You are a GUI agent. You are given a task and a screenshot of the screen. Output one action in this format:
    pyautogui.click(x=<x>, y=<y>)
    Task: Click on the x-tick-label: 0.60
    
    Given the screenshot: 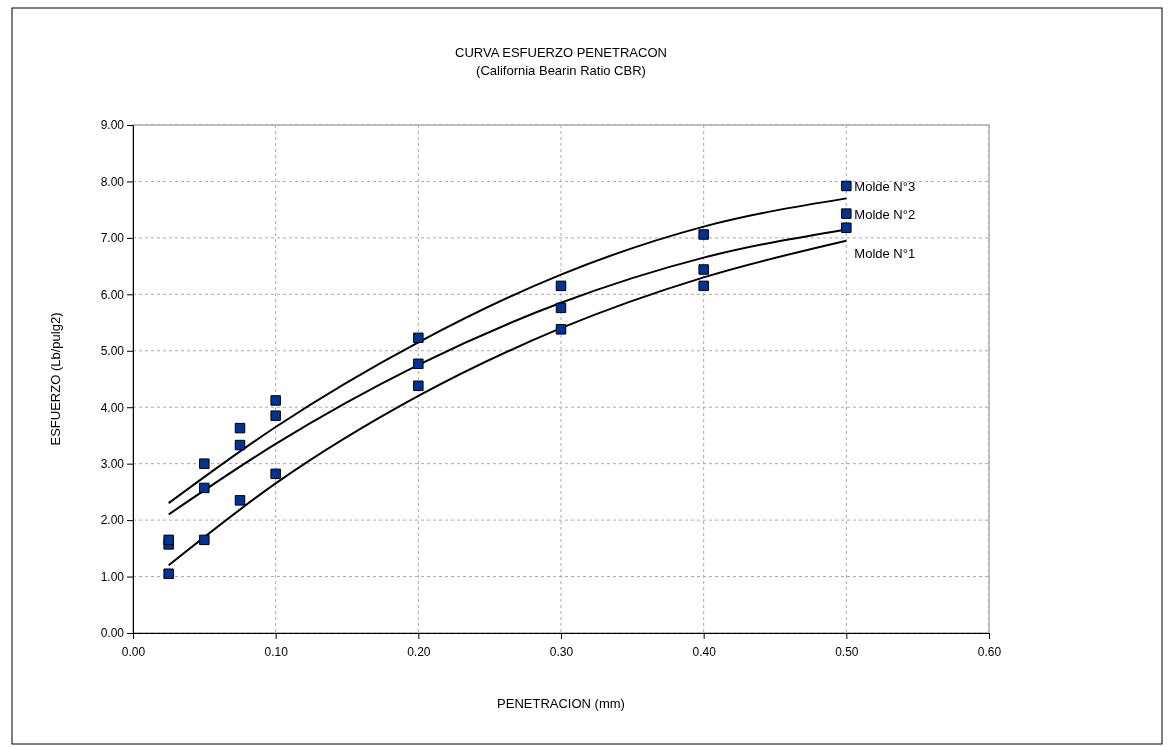 What is the action you would take?
    pyautogui.click(x=989, y=652)
    